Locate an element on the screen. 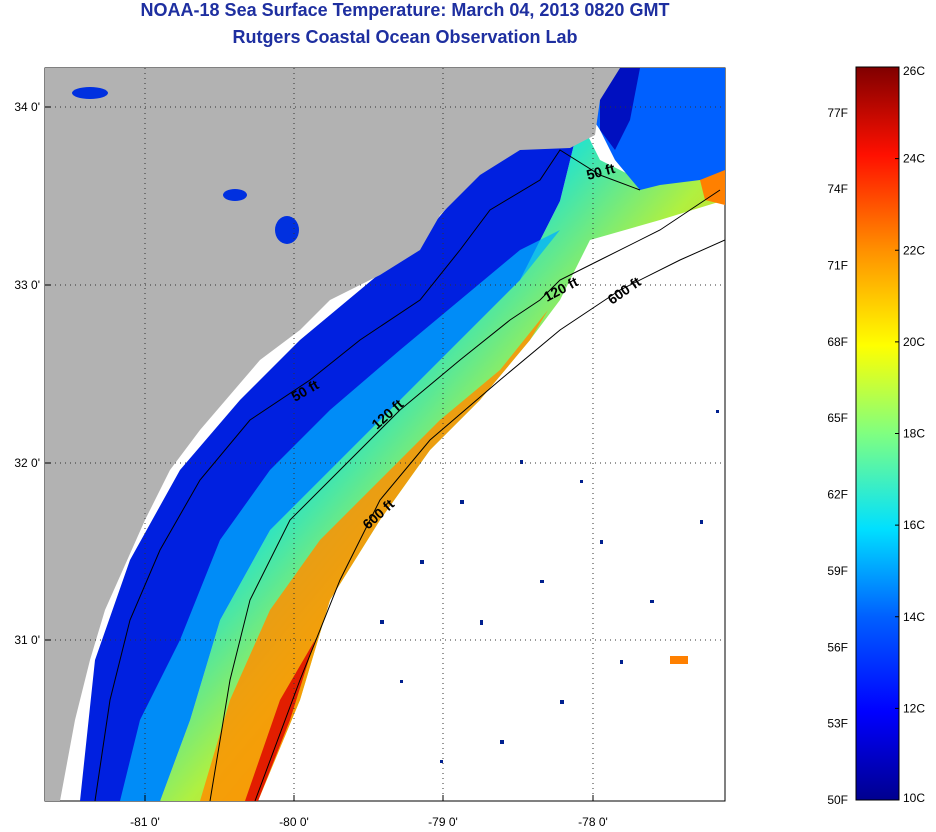 The width and height of the screenshot is (936, 832). colorbar-fahrenheit-label: 71F is located at coordinates (837, 266).